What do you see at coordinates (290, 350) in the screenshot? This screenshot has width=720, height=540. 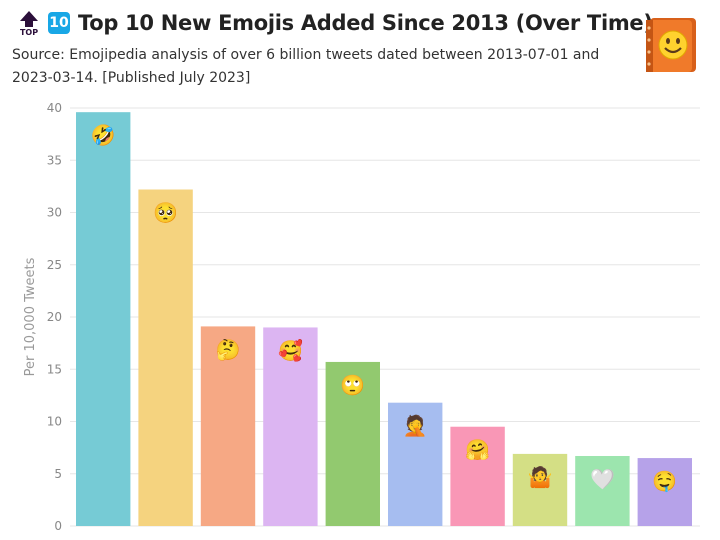 I see `smiling-face-with-hearts-emoji: 🥰` at bounding box center [290, 350].